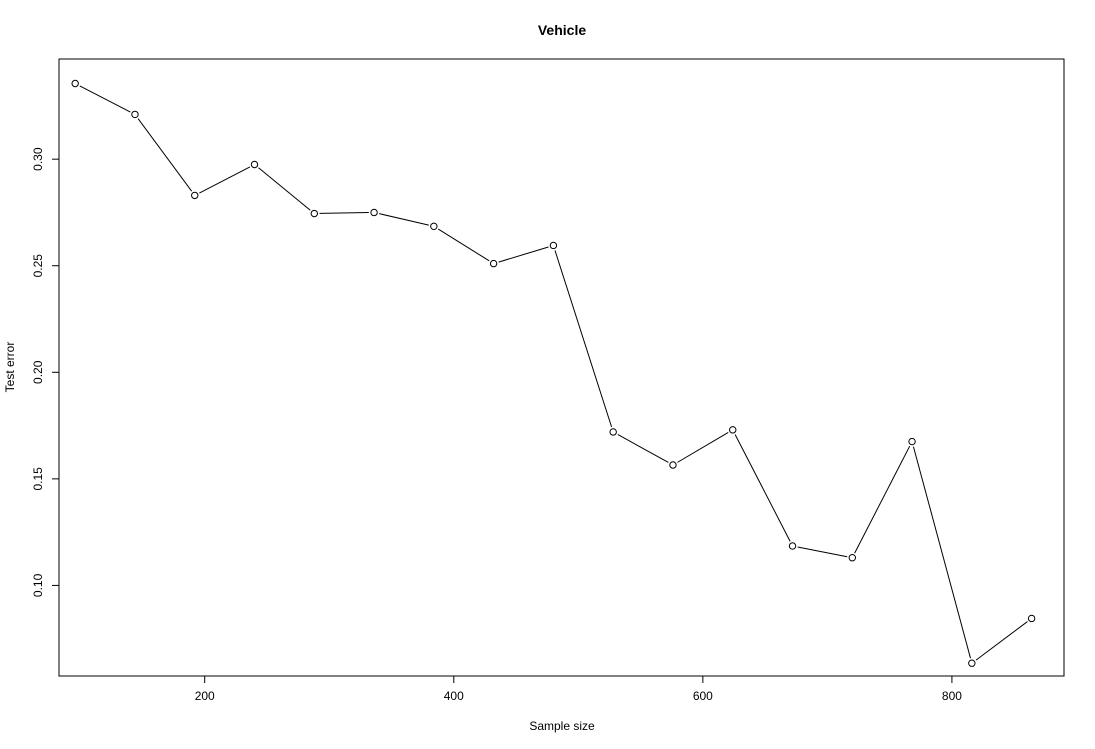 Image resolution: width=1095 pixels, height=749 pixels. Describe the element at coordinates (38, 479) in the screenshot. I see `y-tick-label: 0.15` at that location.